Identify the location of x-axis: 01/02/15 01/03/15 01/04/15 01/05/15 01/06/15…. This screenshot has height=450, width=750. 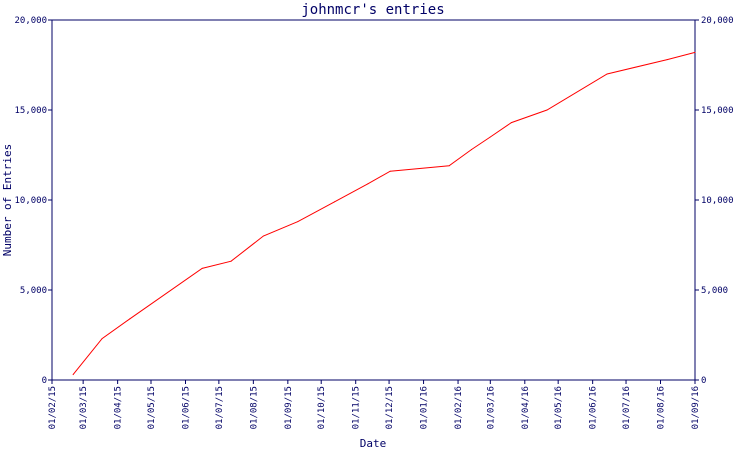
(374, 404).